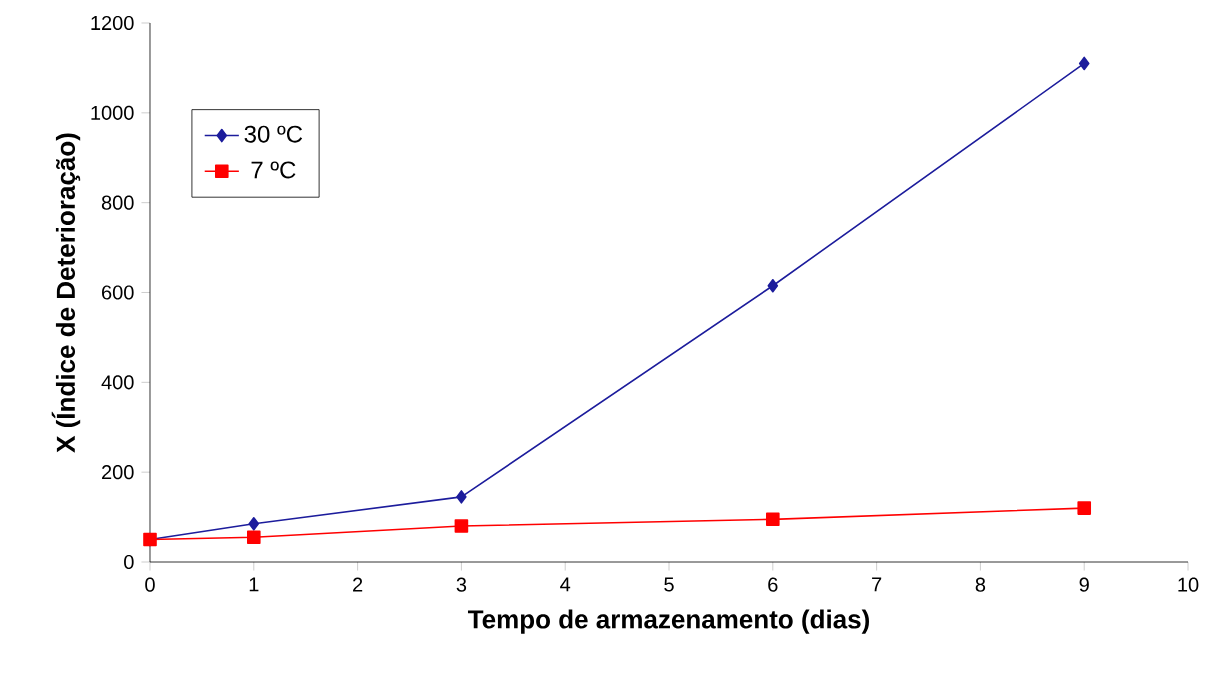 Image resolution: width=1213 pixels, height=679 pixels. I want to click on x-tick-label: 10, so click(1188, 584).